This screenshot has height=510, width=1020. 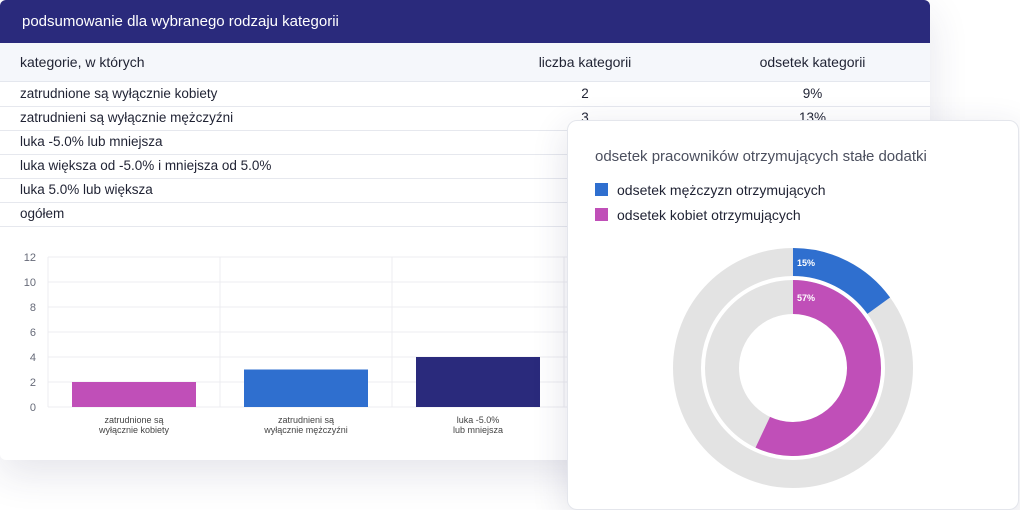 What do you see at coordinates (585, 62) in the screenshot?
I see `column-header-count: liczba kategorii` at bounding box center [585, 62].